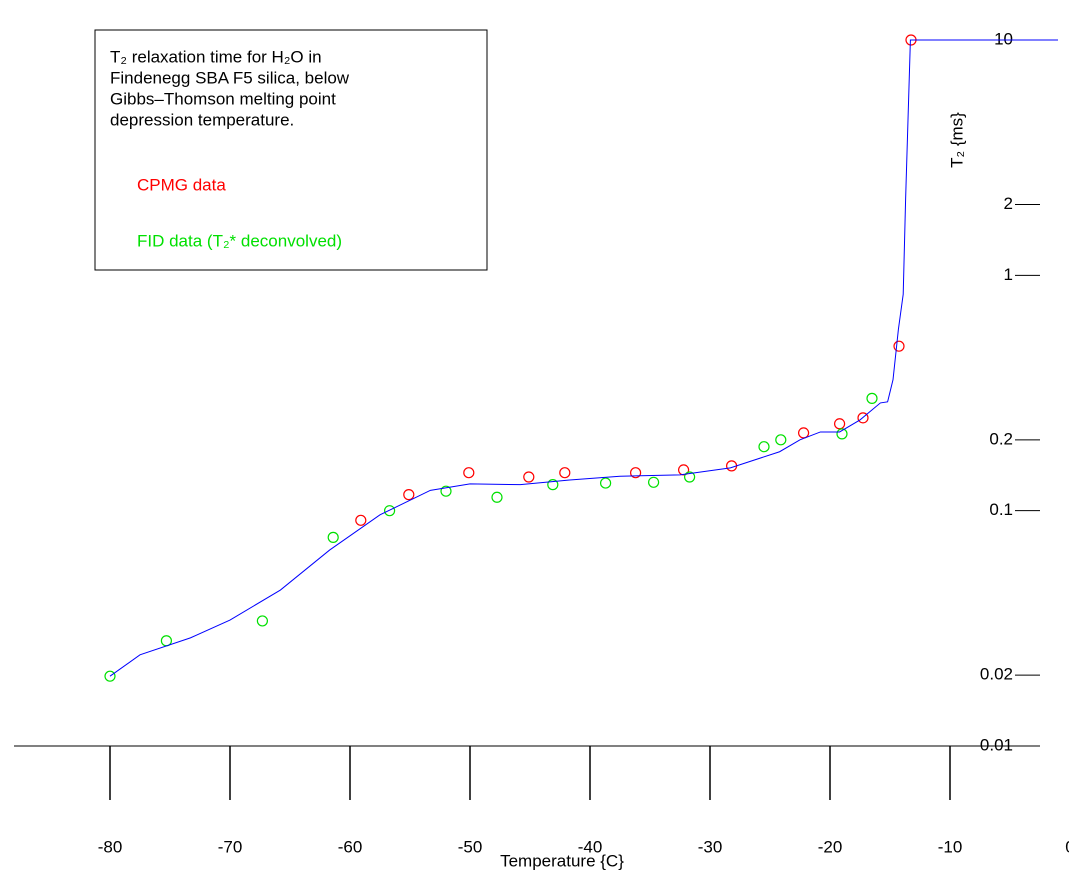 Image resolution: width=1069 pixels, height=872 pixels. Describe the element at coordinates (1067, 846) in the screenshot. I see `x-tick-label: 0` at that location.